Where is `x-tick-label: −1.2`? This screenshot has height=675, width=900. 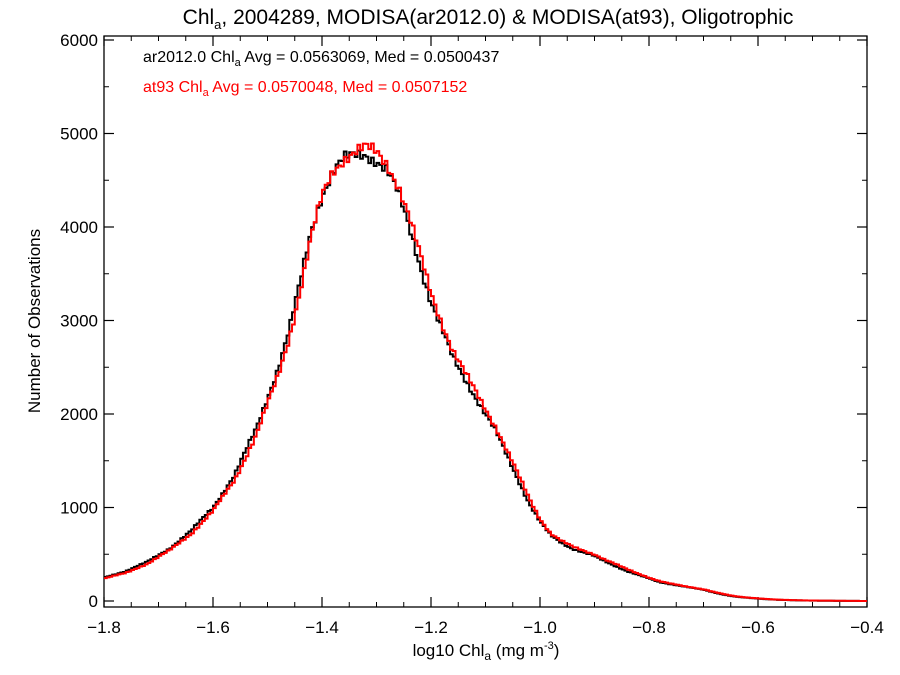
x-tick-label: −1.2 is located at coordinates (431, 627).